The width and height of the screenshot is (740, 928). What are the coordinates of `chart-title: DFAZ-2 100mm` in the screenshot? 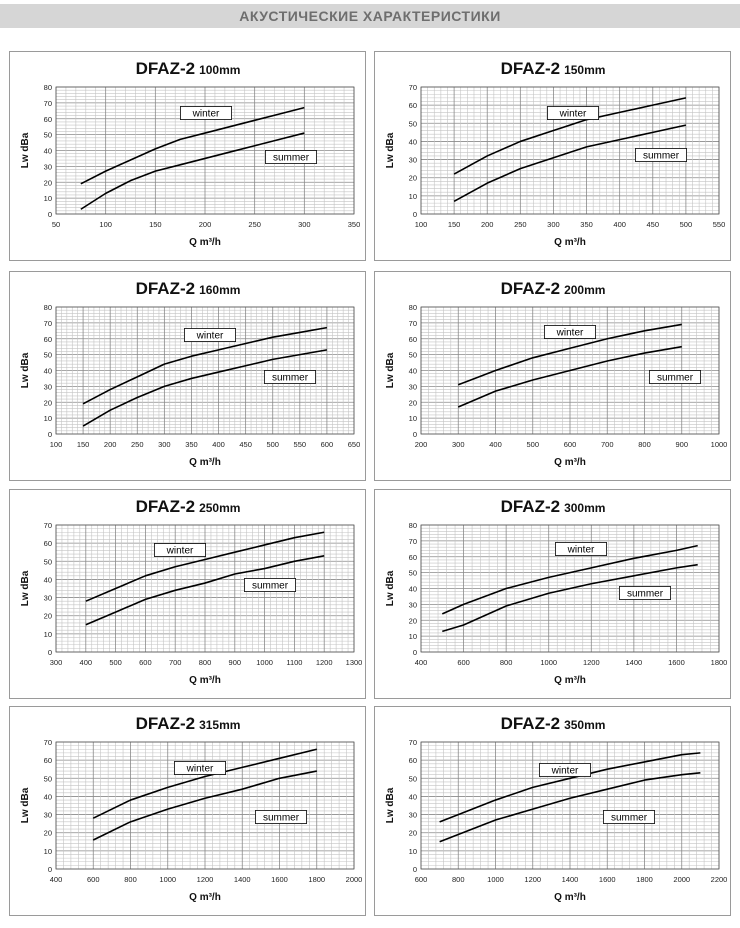 It's located at (188, 68).